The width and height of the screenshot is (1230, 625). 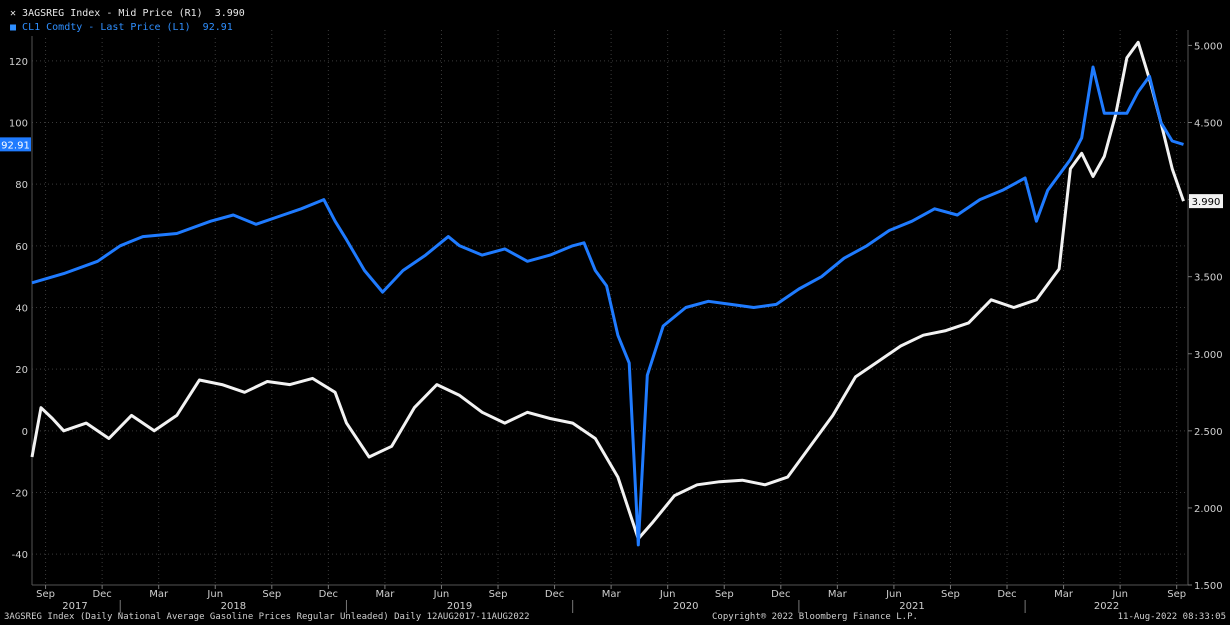 What do you see at coordinates (1208, 586) in the screenshot?
I see `right-tick-label: 1.500` at bounding box center [1208, 586].